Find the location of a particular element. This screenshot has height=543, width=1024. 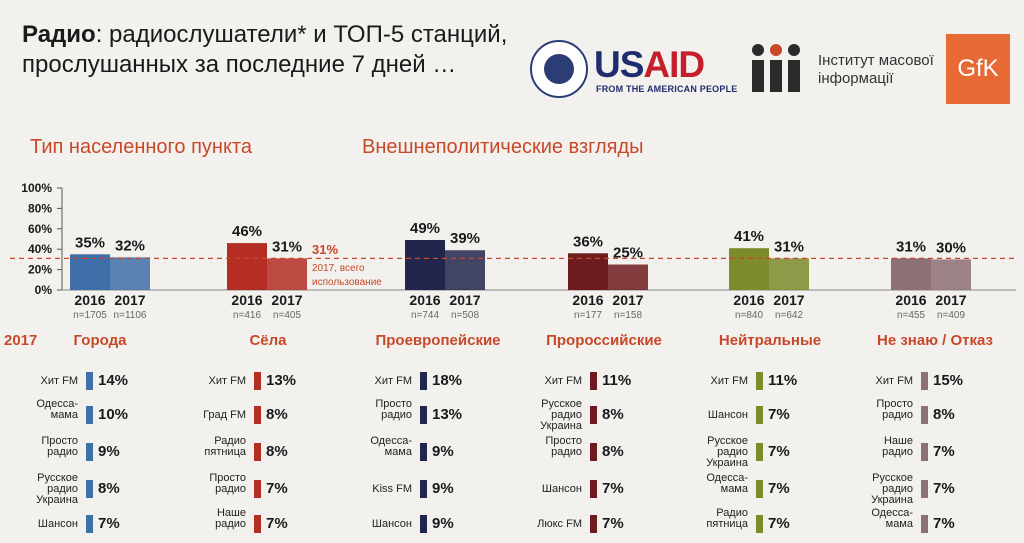

station-value-label: 14% is located at coordinates (113, 380).